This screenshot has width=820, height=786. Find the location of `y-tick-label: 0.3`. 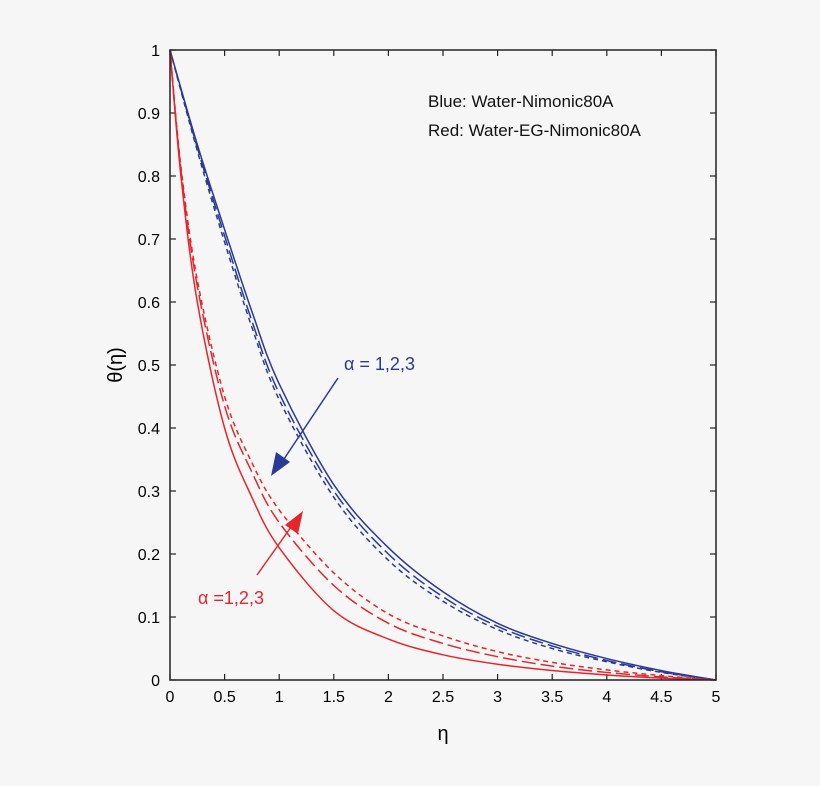

y-tick-label: 0.3 is located at coordinates (149, 492).